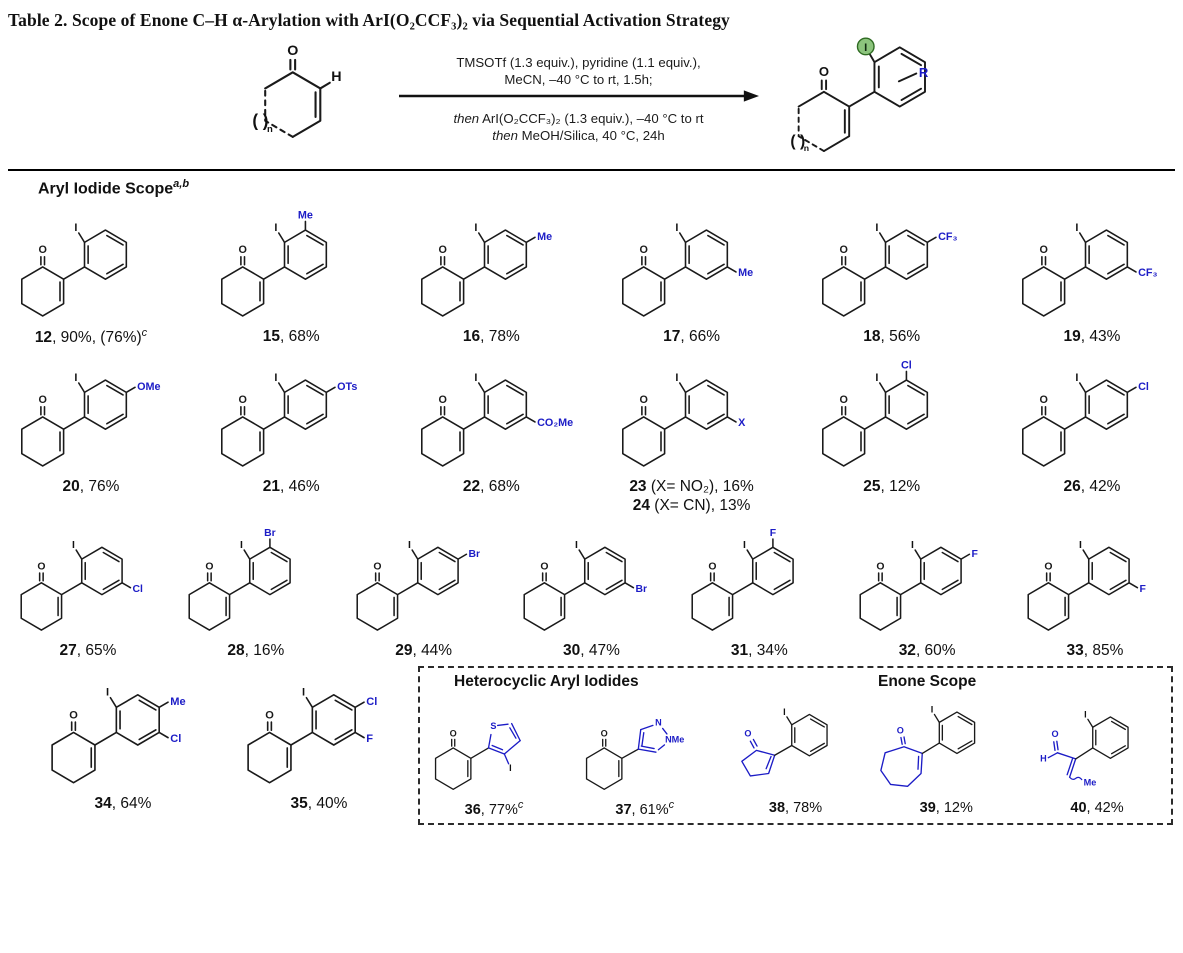 Image resolution: width=1183 pixels, height=953 pixels. I want to click on compound-22-label: 22, 68%, so click(491, 486).